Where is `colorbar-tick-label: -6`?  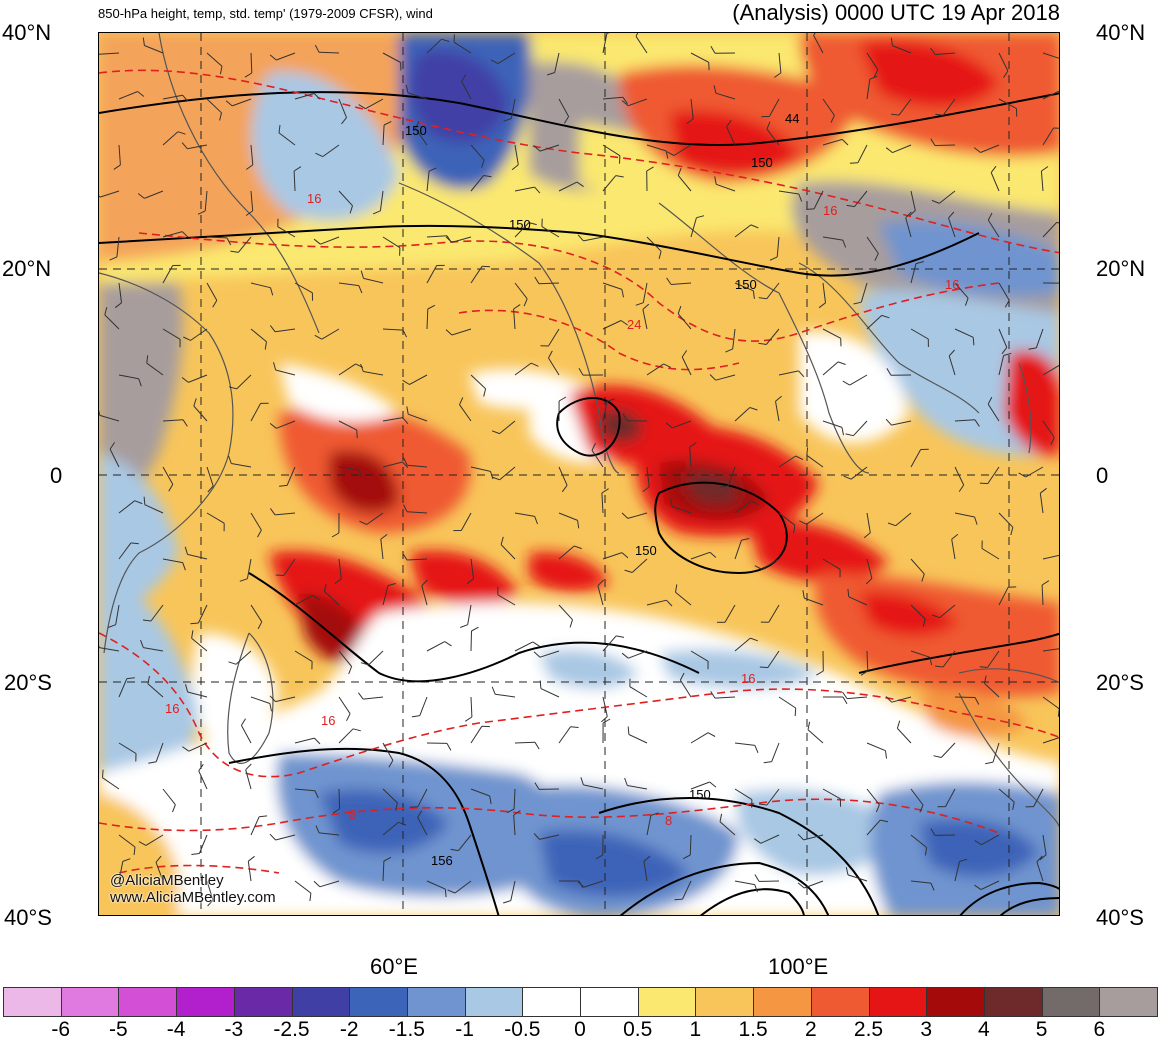 colorbar-tick-label: -6 is located at coordinates (61, 1029).